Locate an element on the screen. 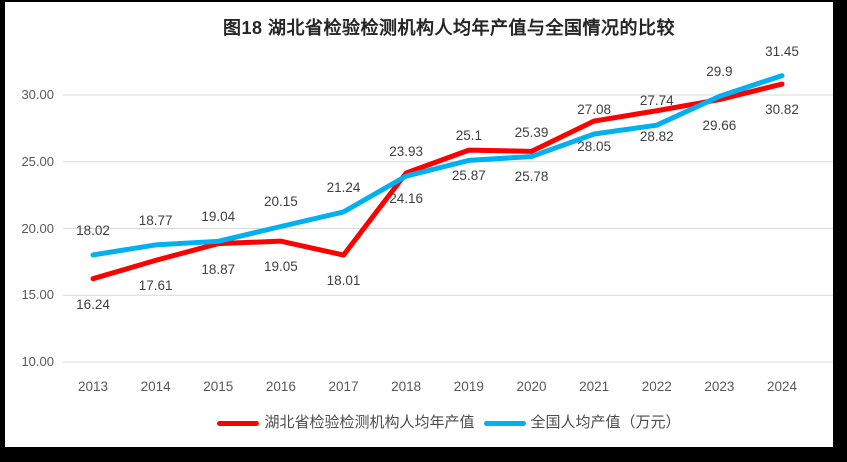 The height and width of the screenshot is (462, 847). data-label: 25.1 is located at coordinates (468, 136).